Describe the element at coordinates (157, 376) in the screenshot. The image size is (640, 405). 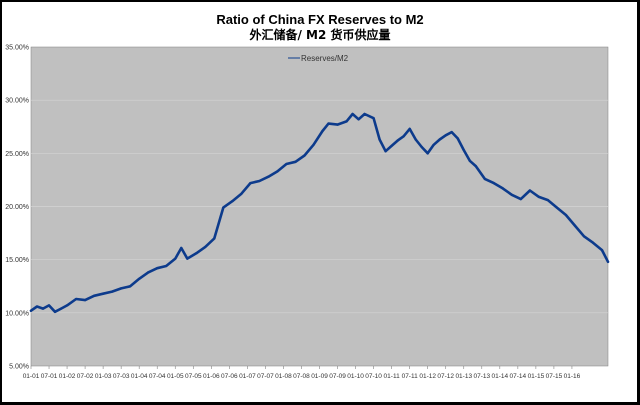
I see `x-tick-label: 07-04` at that location.